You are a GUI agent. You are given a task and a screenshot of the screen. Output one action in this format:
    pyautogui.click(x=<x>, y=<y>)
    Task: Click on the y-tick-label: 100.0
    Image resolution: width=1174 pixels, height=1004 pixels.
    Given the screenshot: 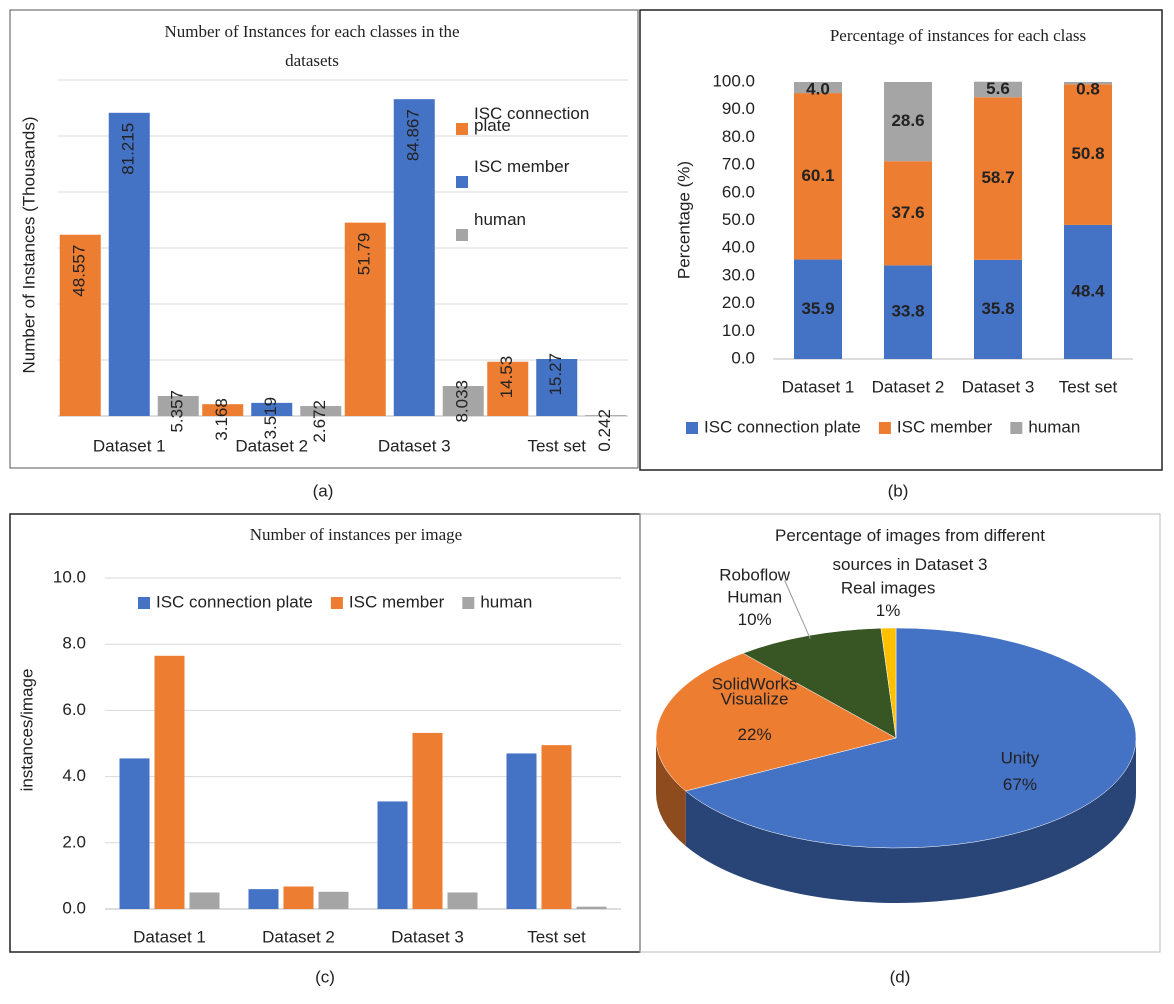 What is the action you would take?
    pyautogui.click(x=733, y=80)
    